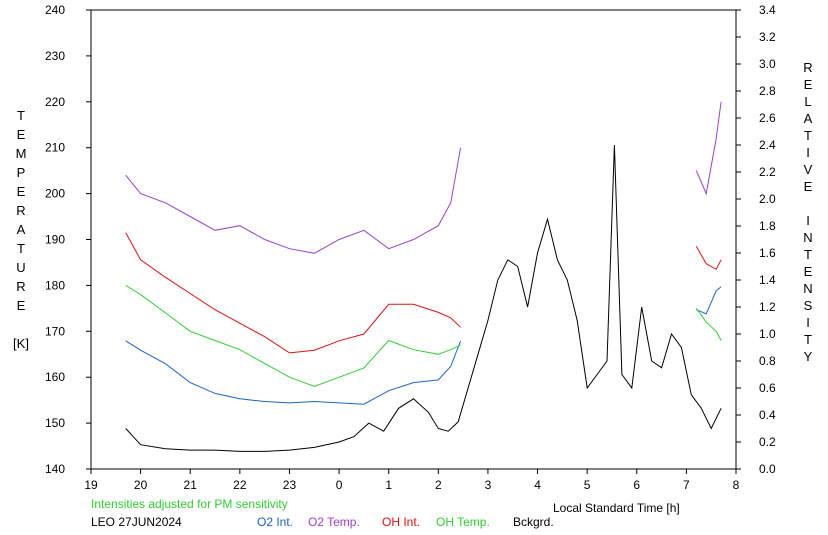 This screenshot has width=828, height=535. I want to click on legend-oh-int: OH Int., so click(401, 522).